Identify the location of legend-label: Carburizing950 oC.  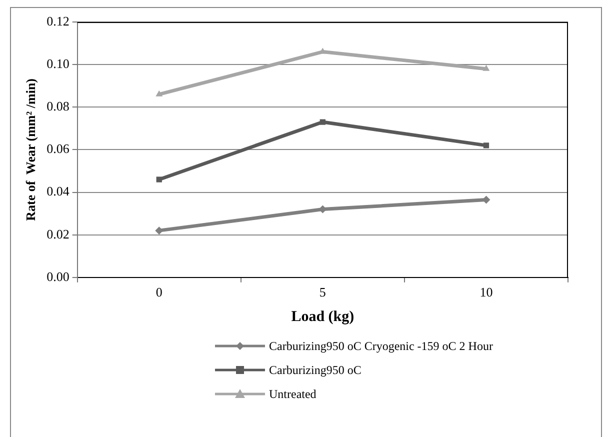
(315, 370).